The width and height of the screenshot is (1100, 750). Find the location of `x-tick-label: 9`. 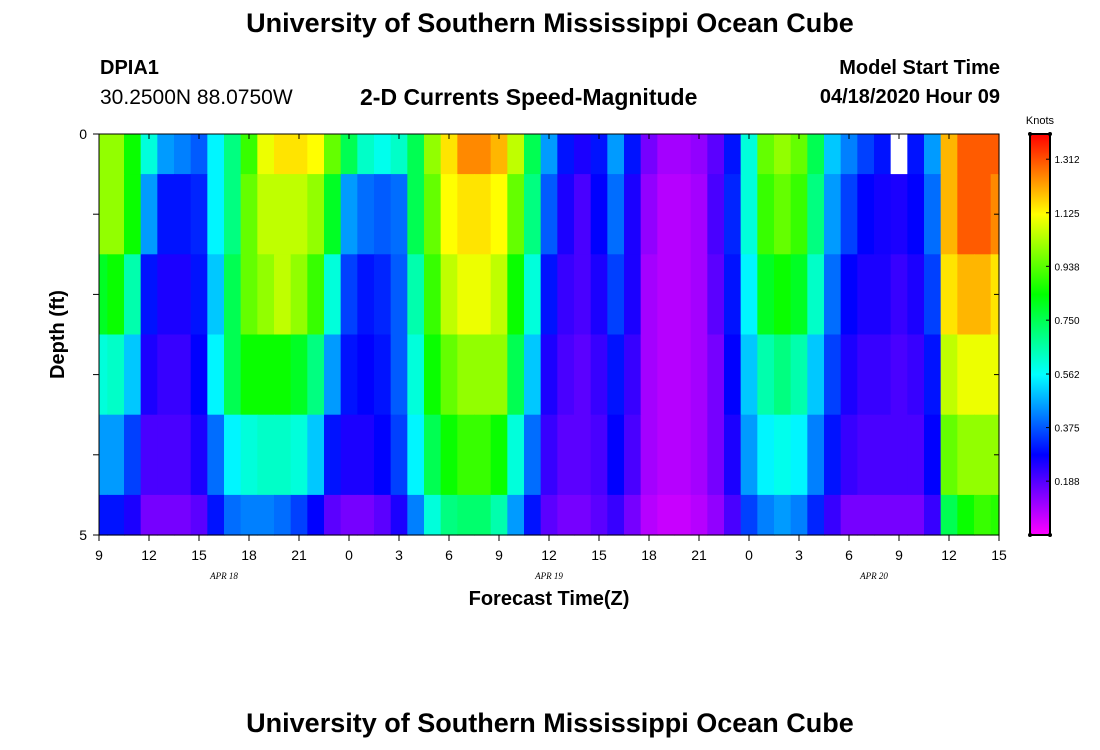

x-tick-label: 9 is located at coordinates (899, 555).